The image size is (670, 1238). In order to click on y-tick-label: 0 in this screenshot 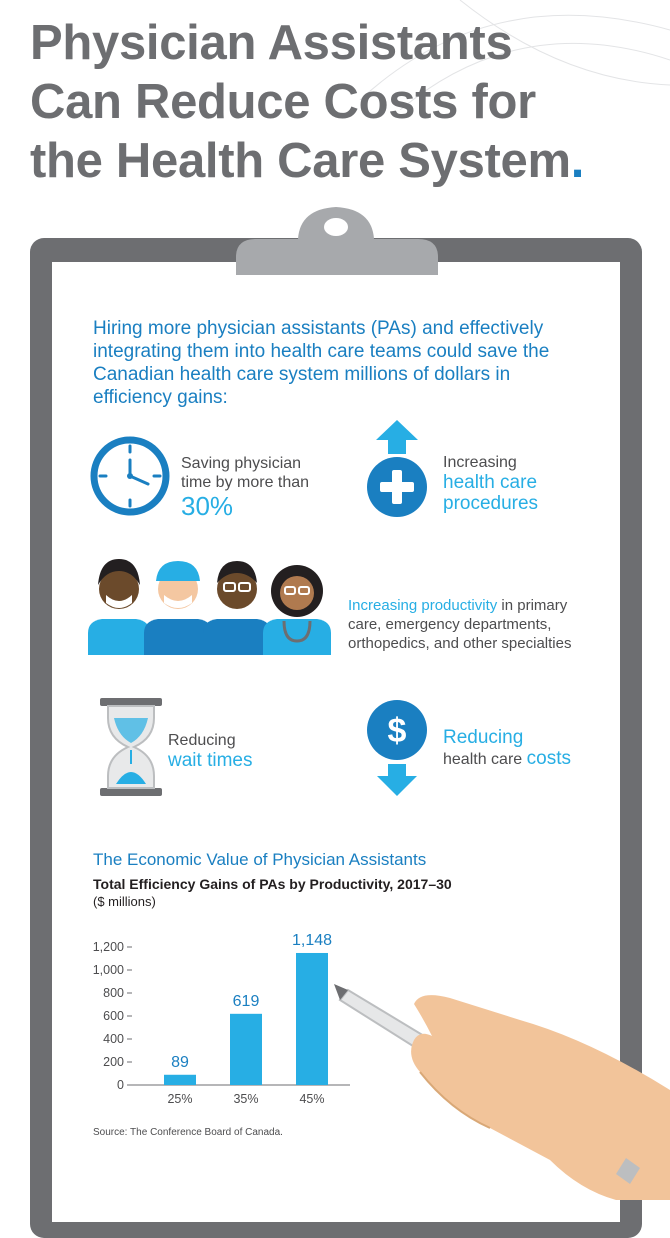, I will do `click(120, 1085)`.